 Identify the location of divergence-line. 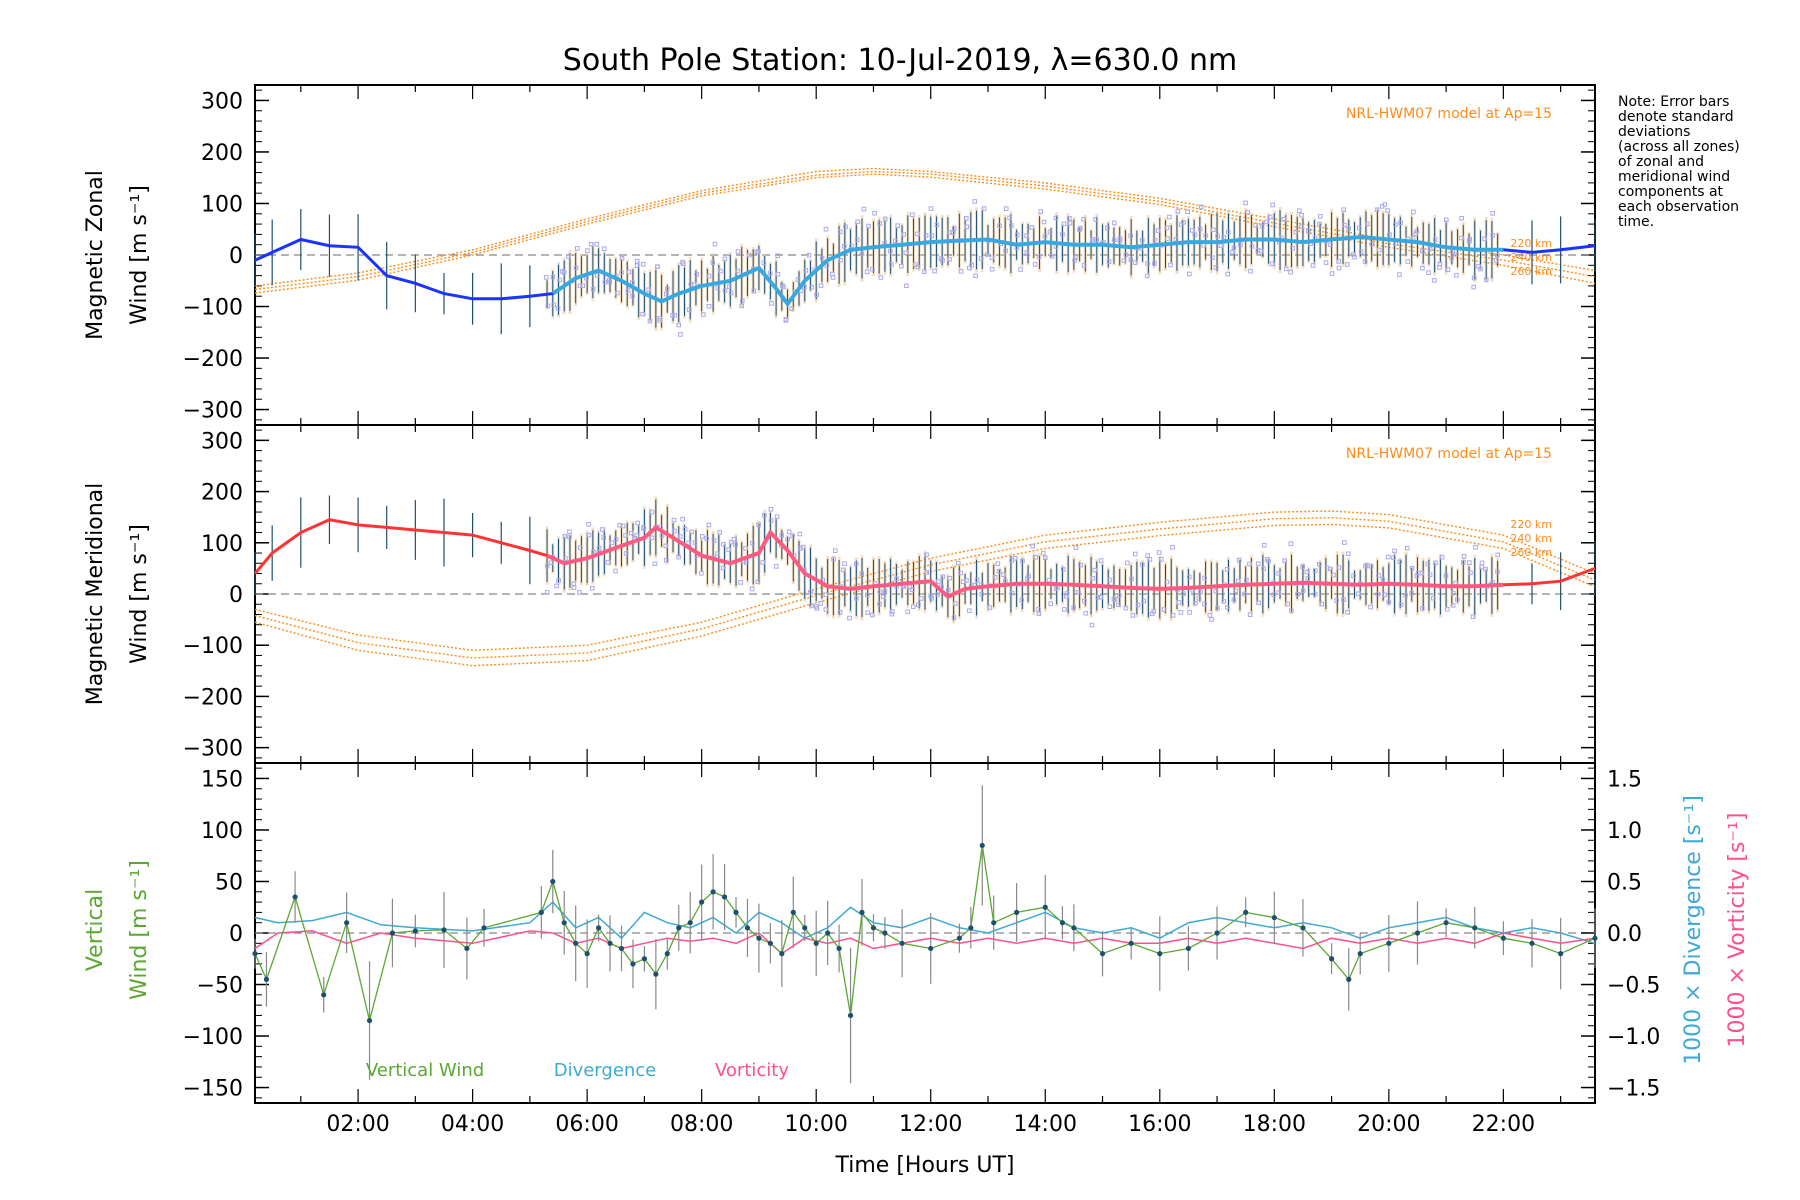
(925, 923).